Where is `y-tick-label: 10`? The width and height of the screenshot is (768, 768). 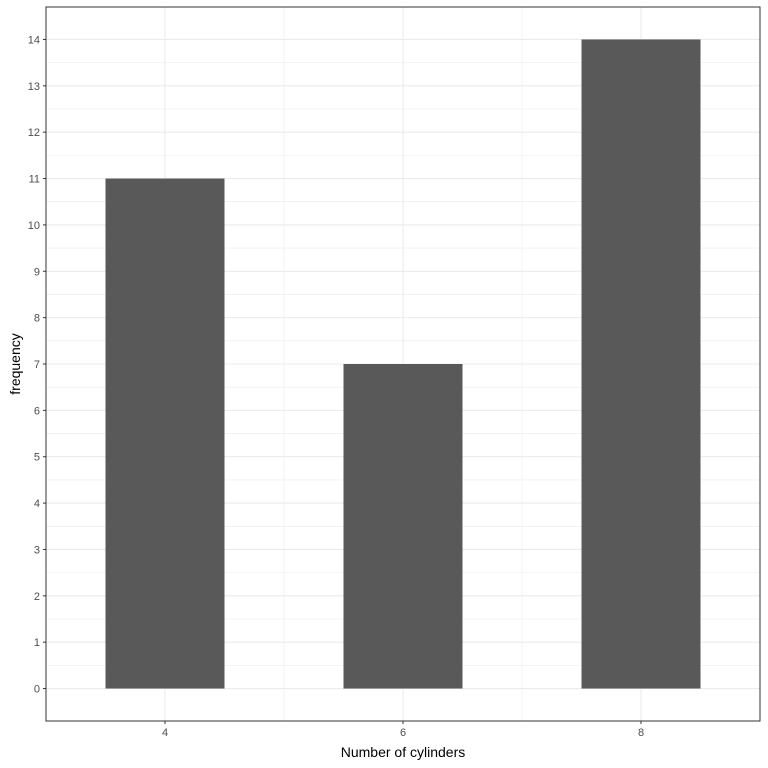
y-tick-label: 10 is located at coordinates (34, 226).